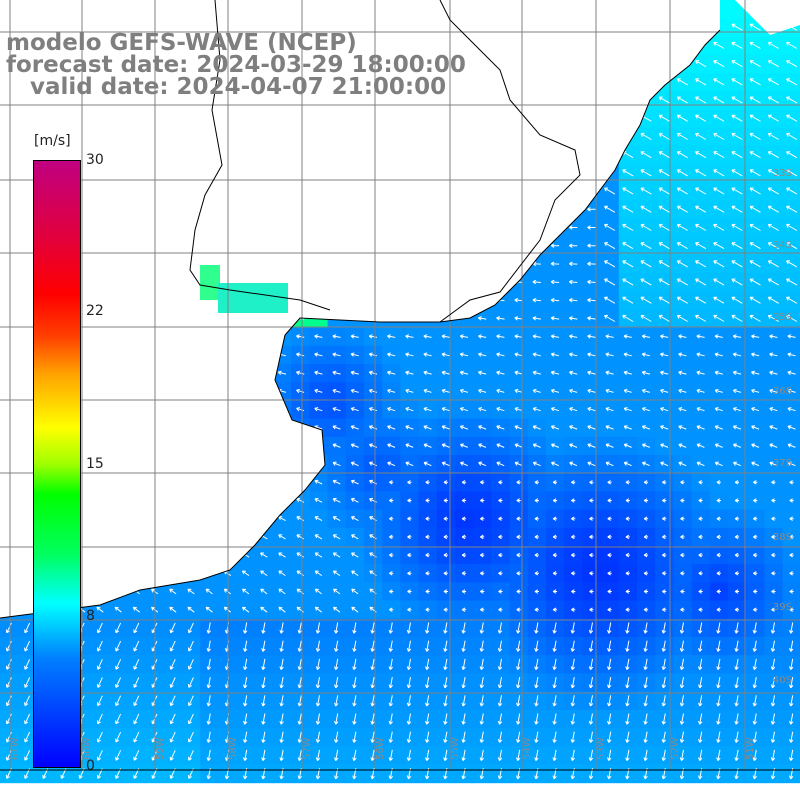  Describe the element at coordinates (782, 607) in the screenshot. I see `lat-label: 39S` at that location.